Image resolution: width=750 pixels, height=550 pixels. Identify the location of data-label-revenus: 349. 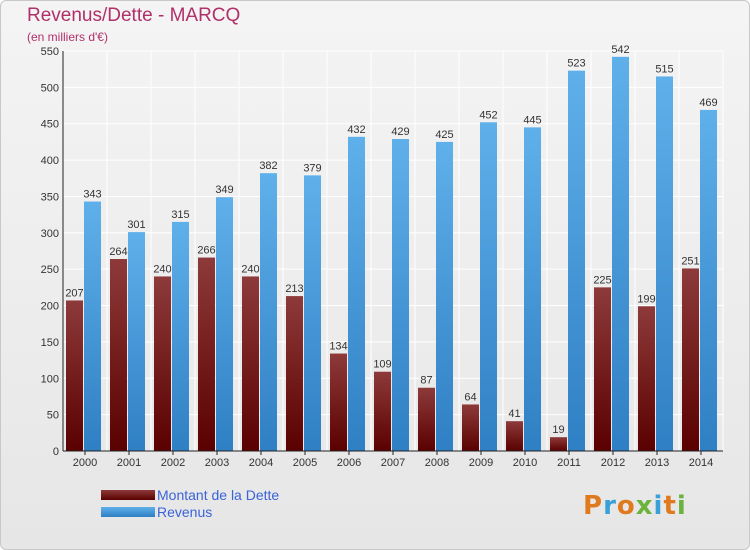
(224, 190).